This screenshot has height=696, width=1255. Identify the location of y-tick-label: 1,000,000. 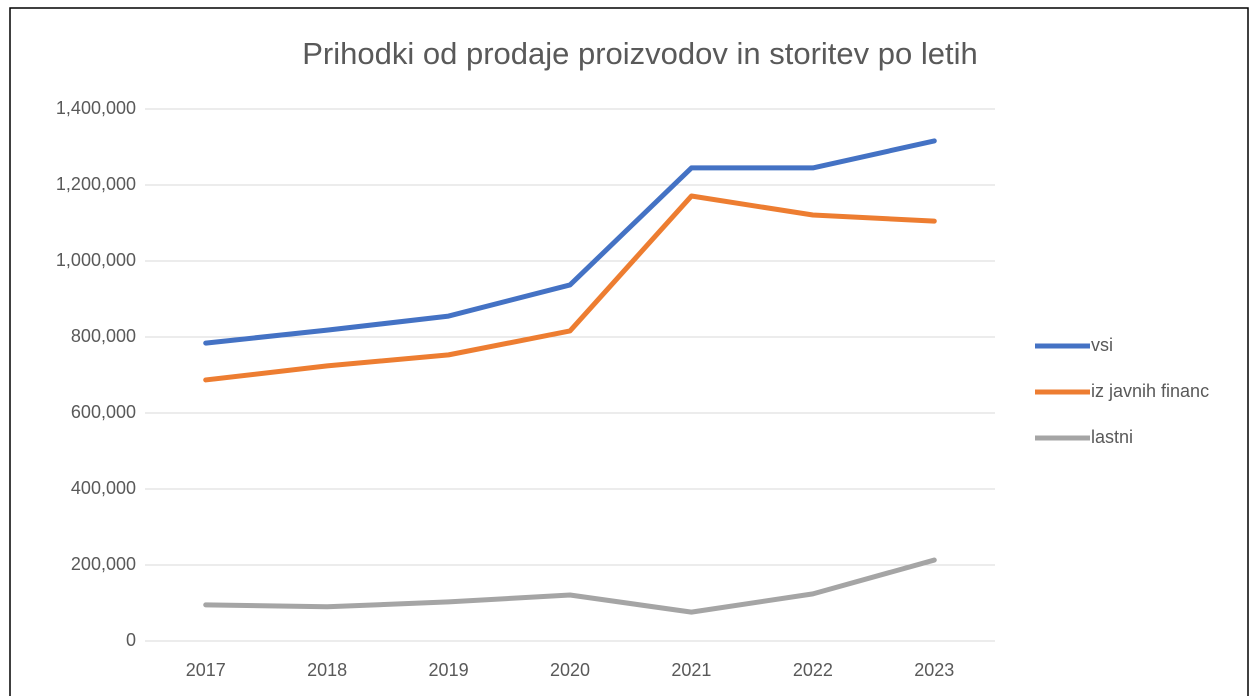
(96, 260).